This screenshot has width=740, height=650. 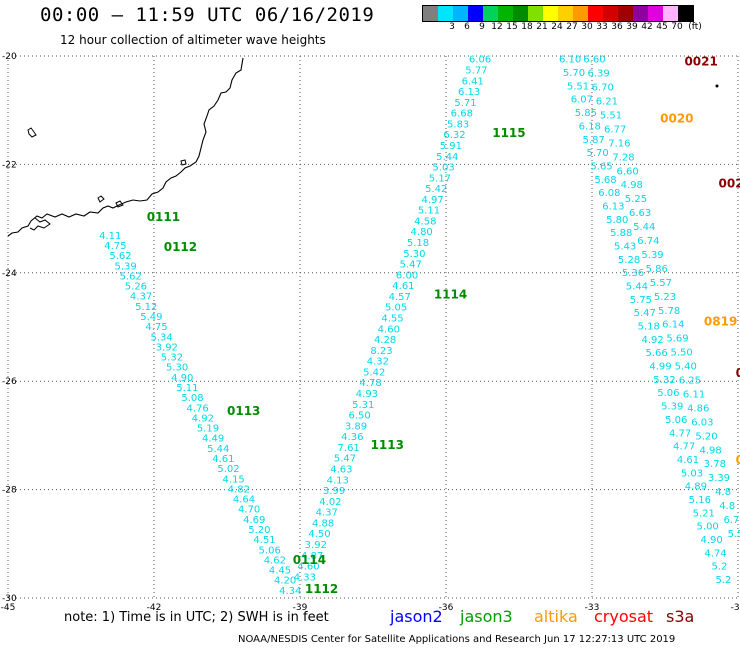 I want to click on swh-value: 6.07, so click(x=582, y=100).